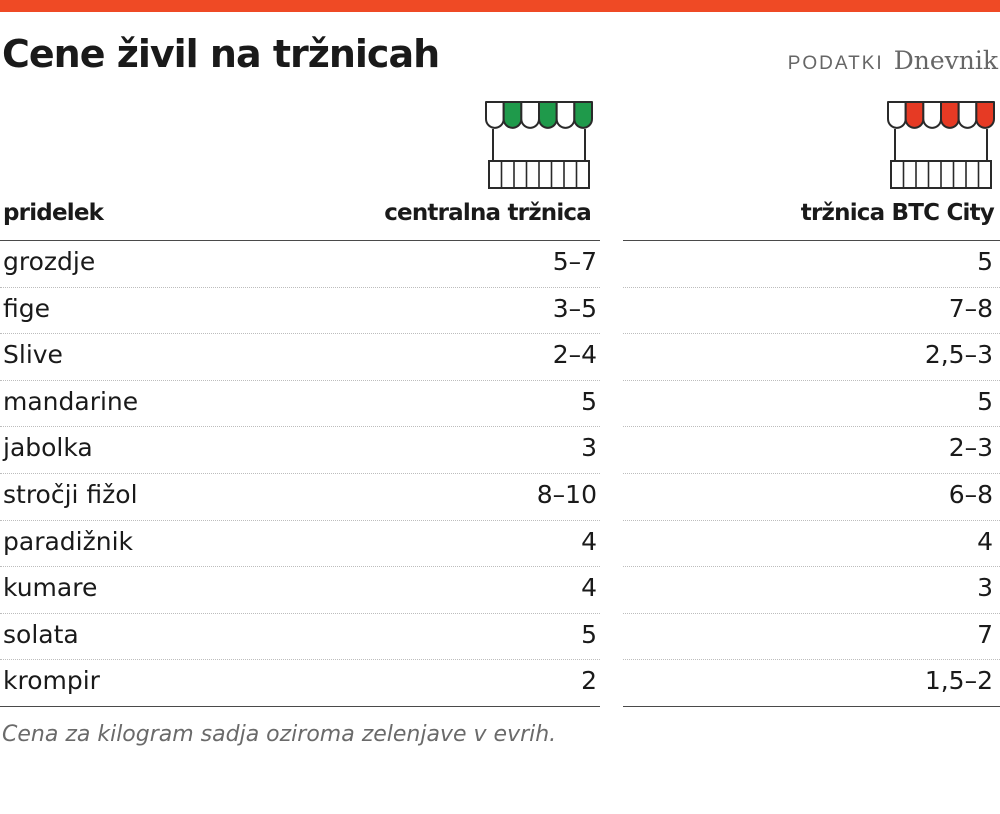  Describe the element at coordinates (33, 355) in the screenshot. I see `product-name: Slive` at that location.